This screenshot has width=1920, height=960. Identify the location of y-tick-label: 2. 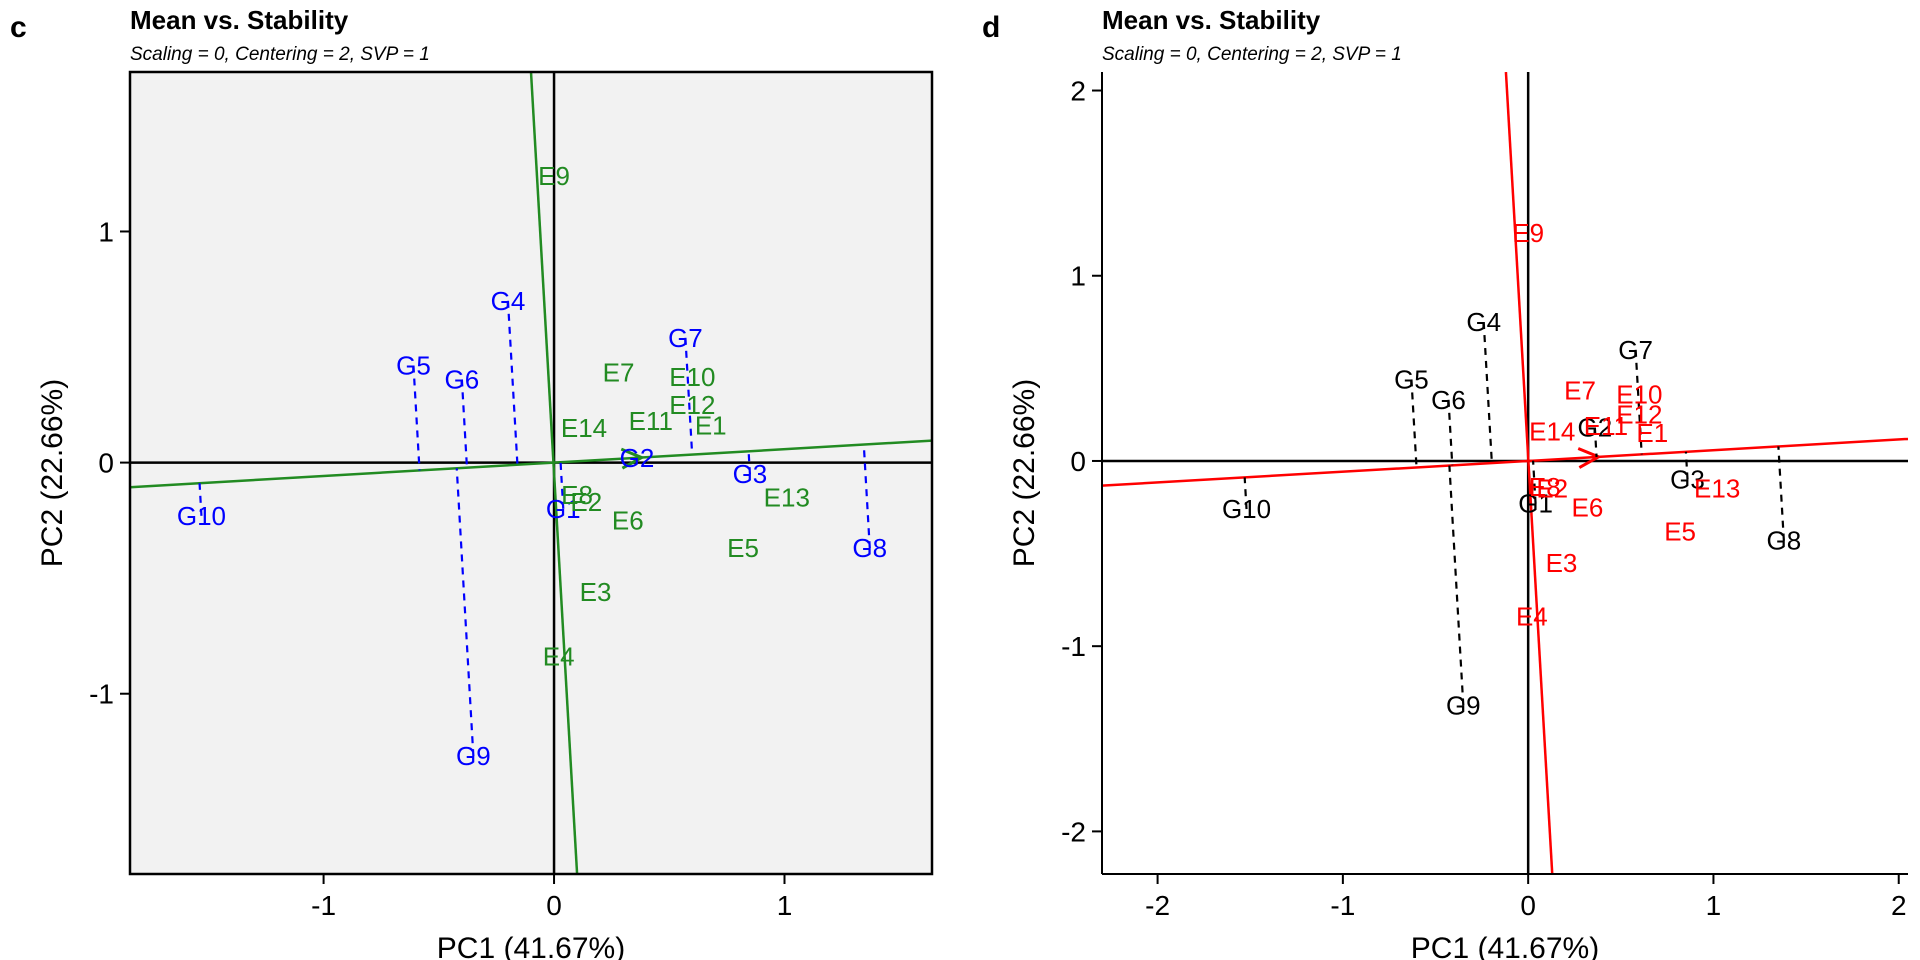
(1078, 91).